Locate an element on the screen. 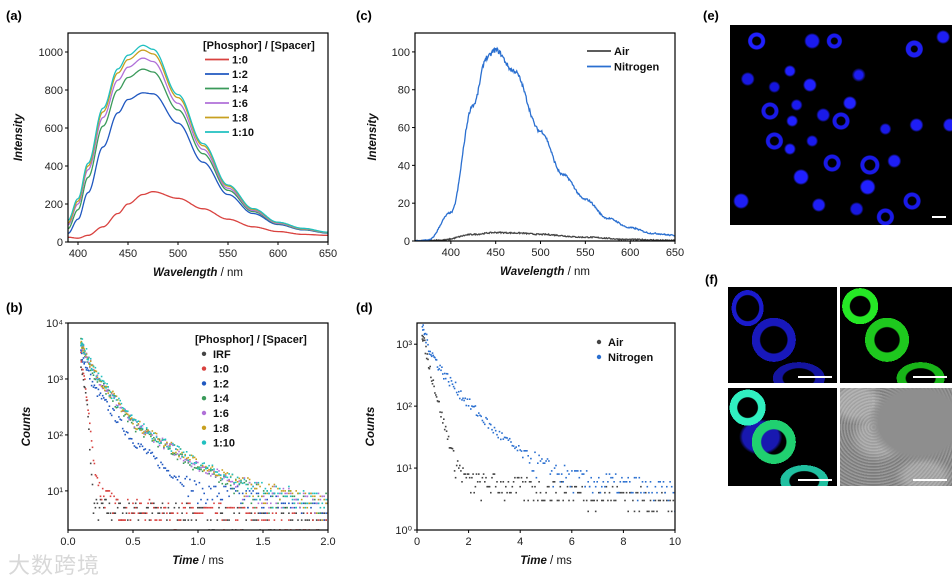 The width and height of the screenshot is (952, 580). plot-area is located at coordinates (548, 418).